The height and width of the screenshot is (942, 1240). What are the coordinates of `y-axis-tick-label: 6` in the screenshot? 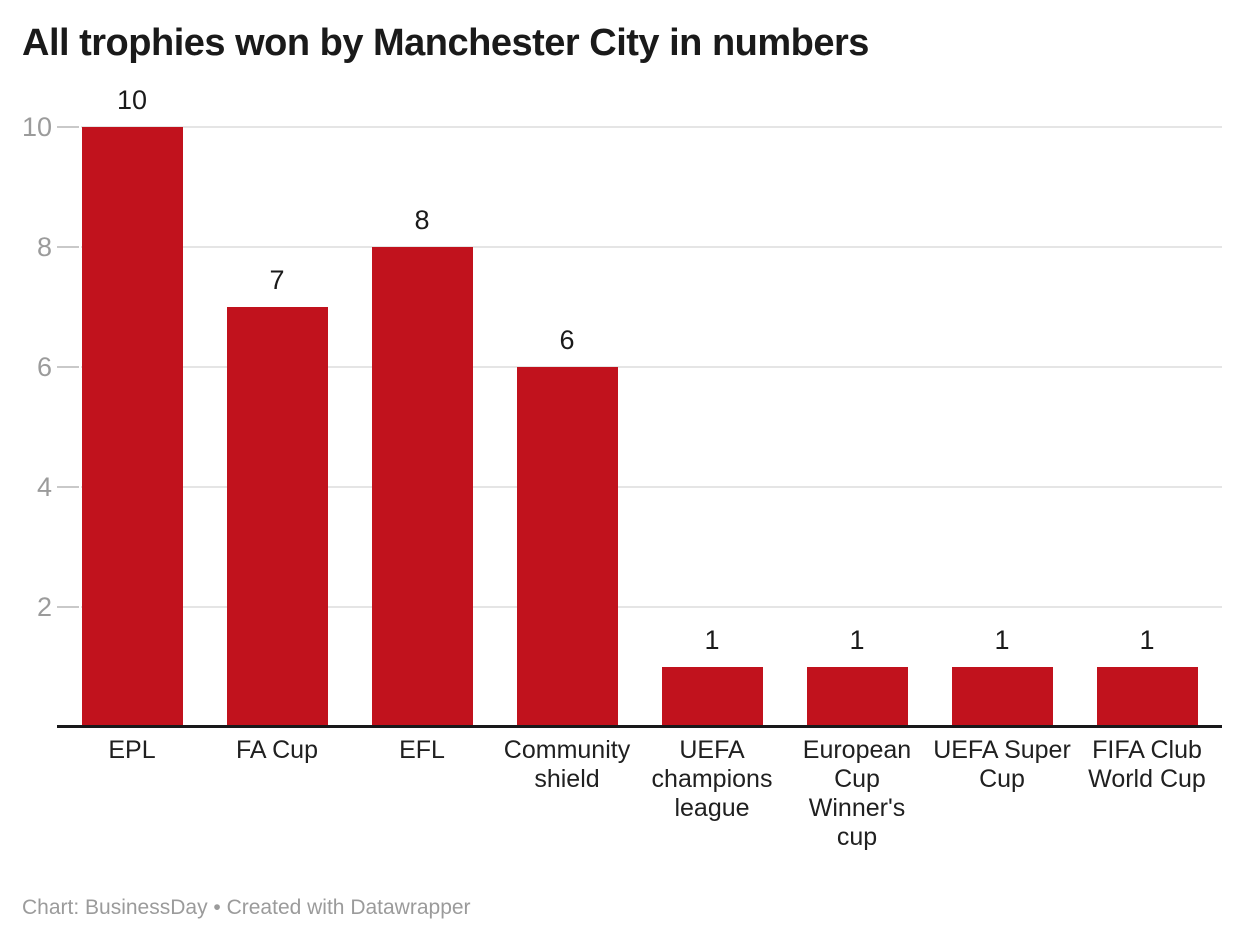 It's located at (44, 367).